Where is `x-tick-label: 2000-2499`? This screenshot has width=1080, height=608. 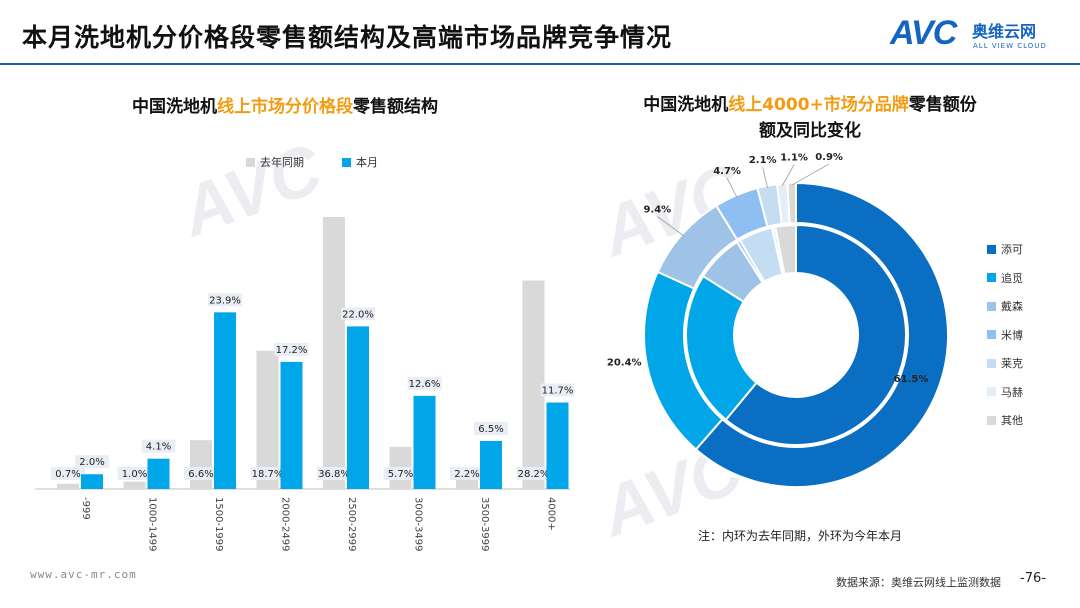 x-tick-label: 2000-2499 is located at coordinates (285, 524).